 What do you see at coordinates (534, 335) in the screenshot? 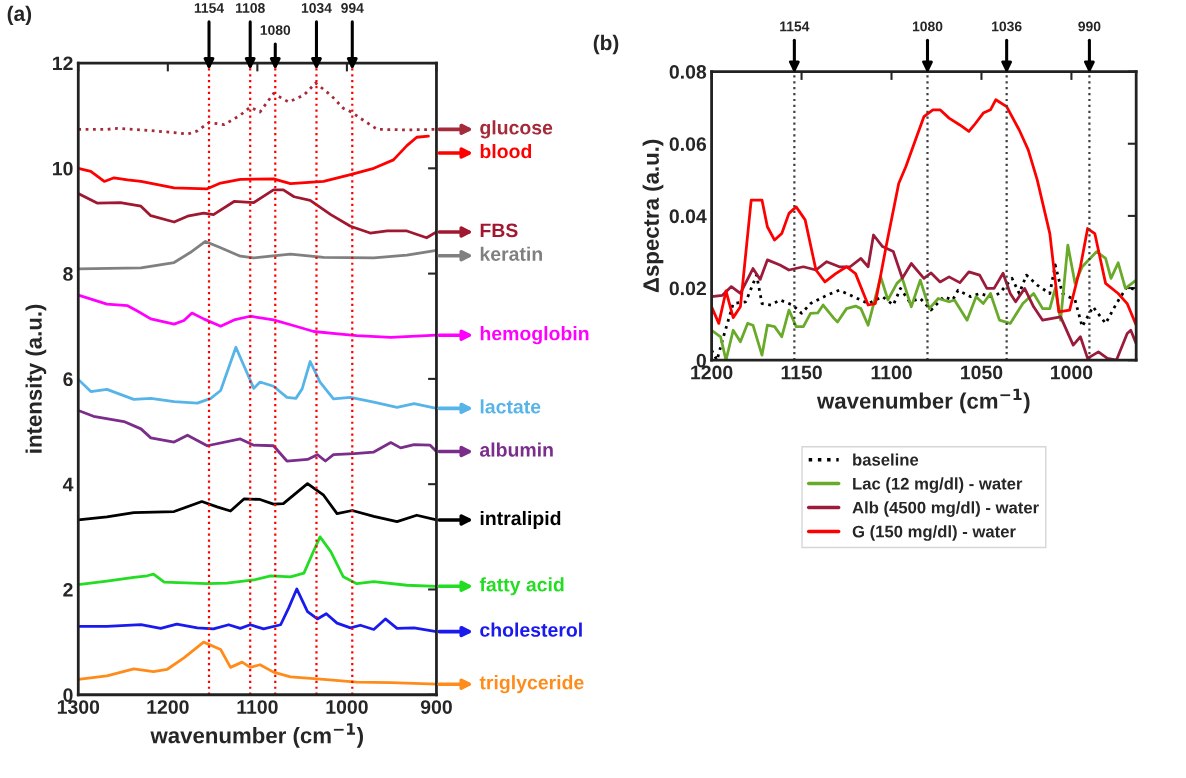
I see `legend-label: hemoglobin` at bounding box center [534, 335].